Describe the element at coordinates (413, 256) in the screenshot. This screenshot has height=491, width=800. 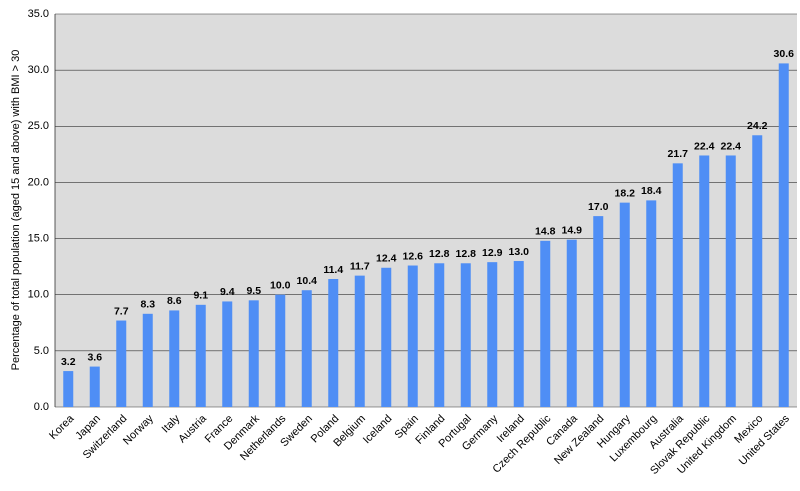
I see `value-label: 12.6` at that location.